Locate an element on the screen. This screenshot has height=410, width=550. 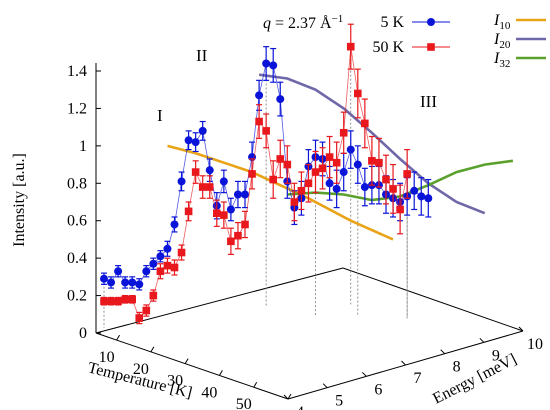
annotation-I: I is located at coordinates (160, 115).